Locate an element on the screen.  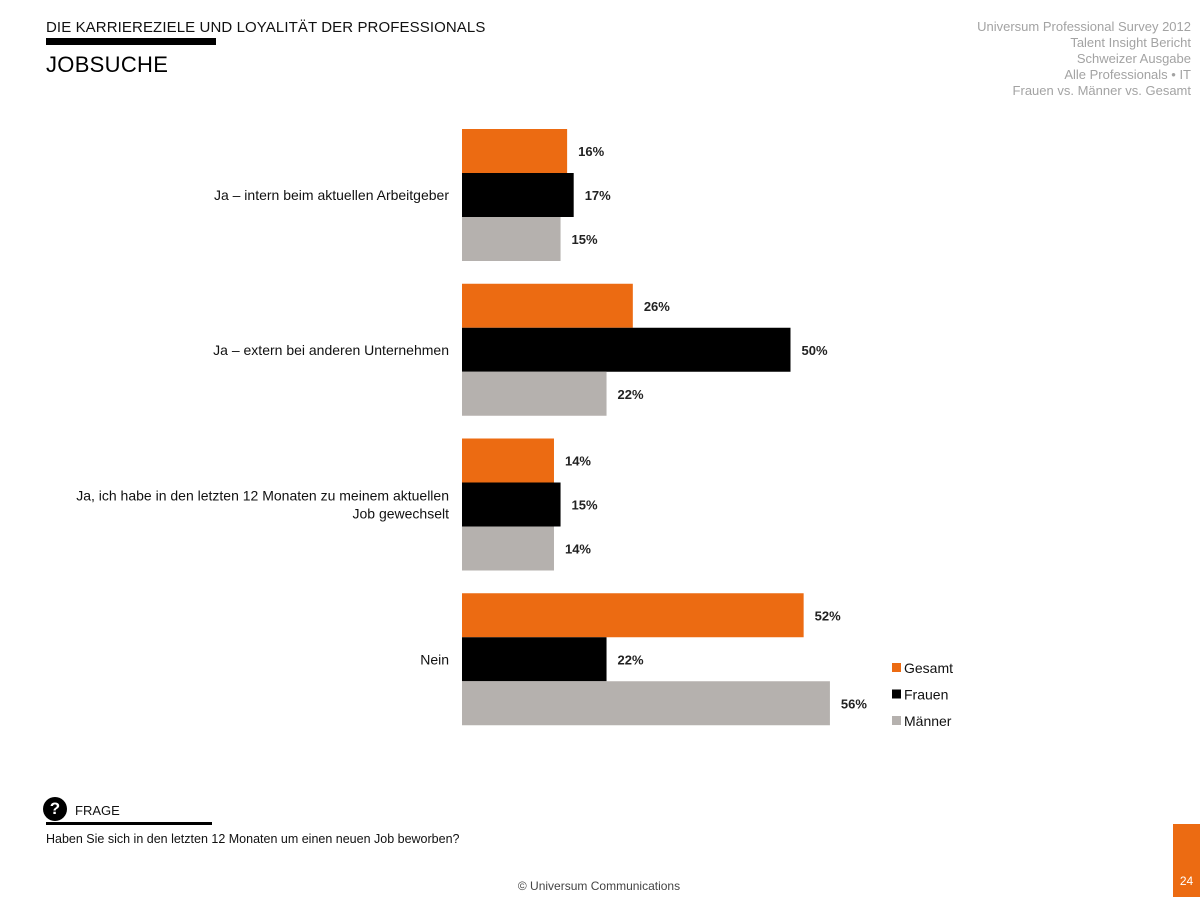
meta-line-survey: Universum Professional Survey 2012 is located at coordinates (1084, 26).